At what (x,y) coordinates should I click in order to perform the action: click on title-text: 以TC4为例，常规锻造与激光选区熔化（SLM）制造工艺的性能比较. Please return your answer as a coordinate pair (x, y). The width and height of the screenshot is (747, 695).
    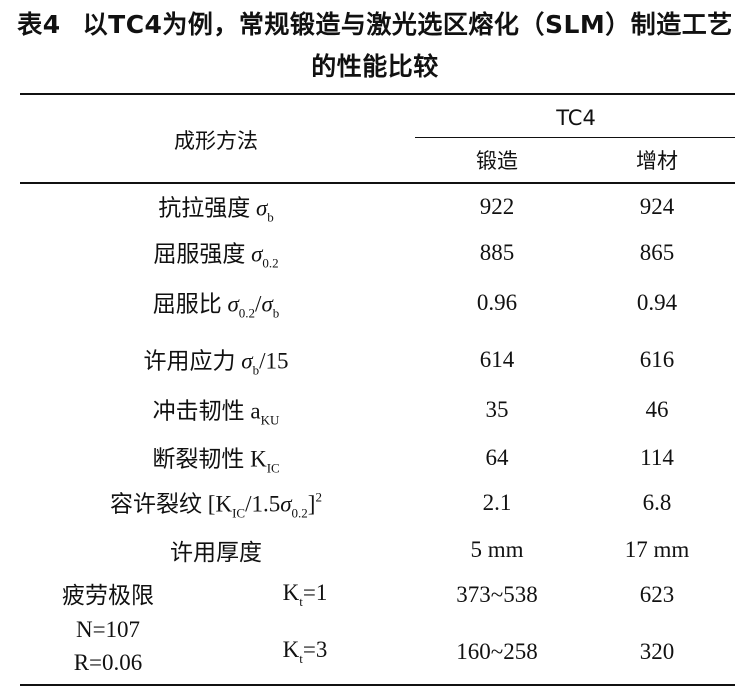
    Looking at the image, I should click on (407, 45).